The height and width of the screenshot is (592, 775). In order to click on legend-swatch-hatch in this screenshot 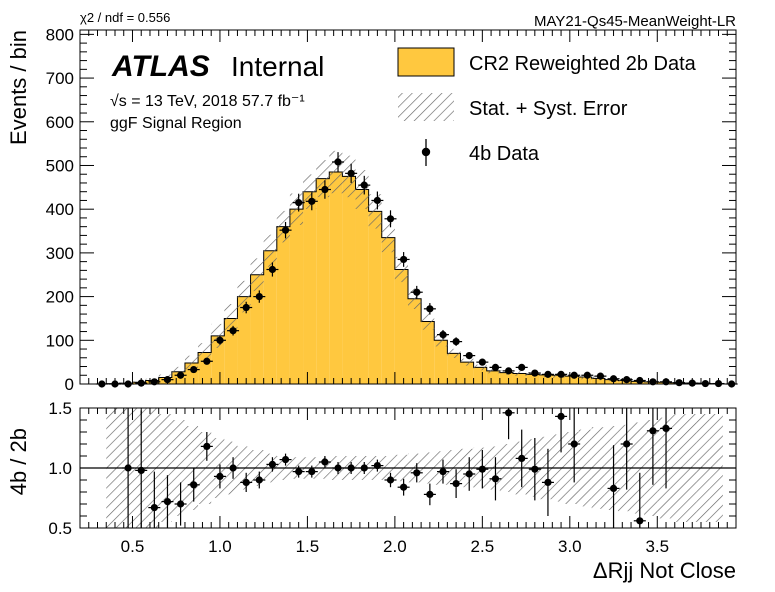, I will do `click(426, 107)`.